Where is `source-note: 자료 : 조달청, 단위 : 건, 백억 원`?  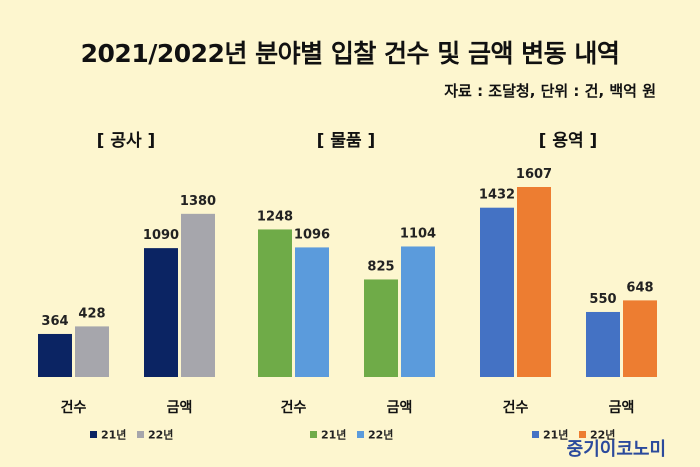 source-note: 자료 : 조달청, 단위 : 건, 백억 원 is located at coordinates (550, 91).